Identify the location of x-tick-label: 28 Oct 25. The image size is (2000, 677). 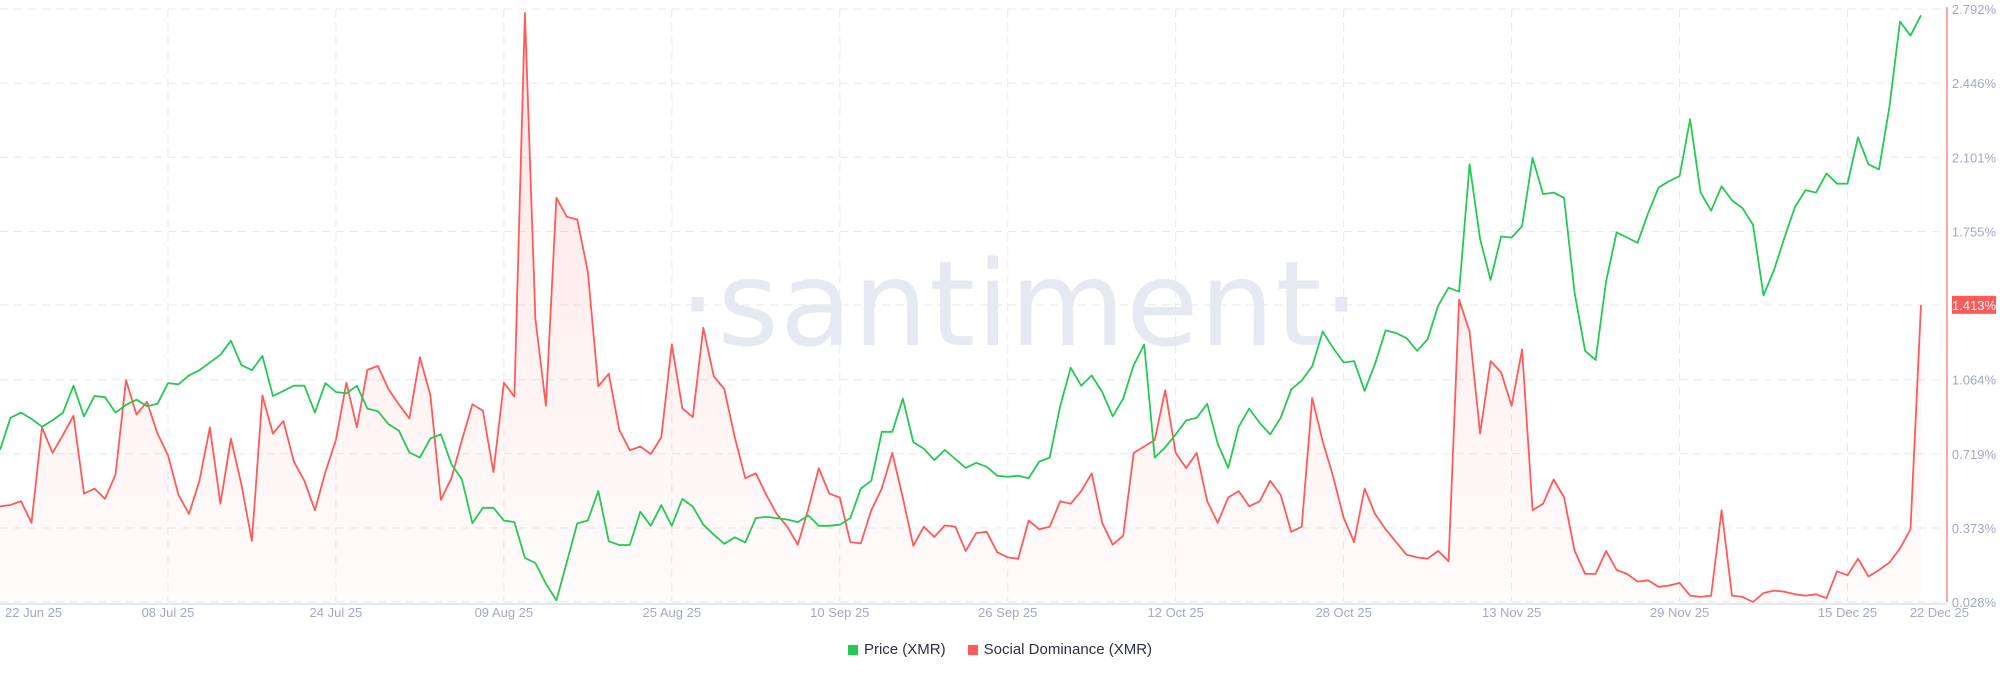
(1343, 612).